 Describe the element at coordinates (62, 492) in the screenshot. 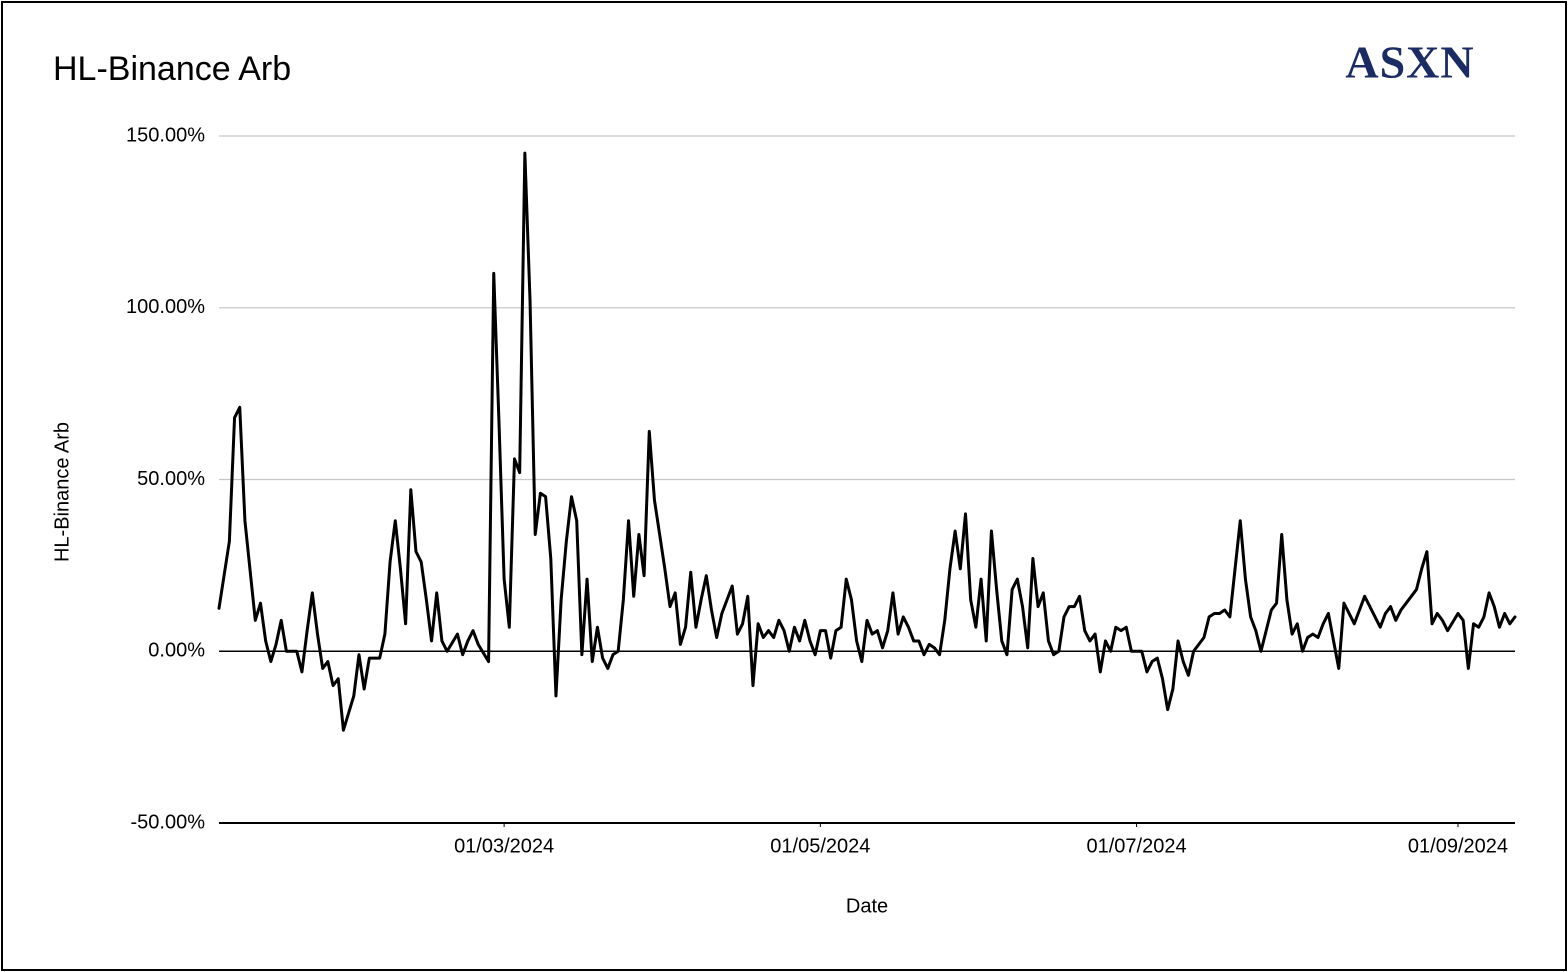

I see `y-axis-label: HL-Binance Arb` at that location.